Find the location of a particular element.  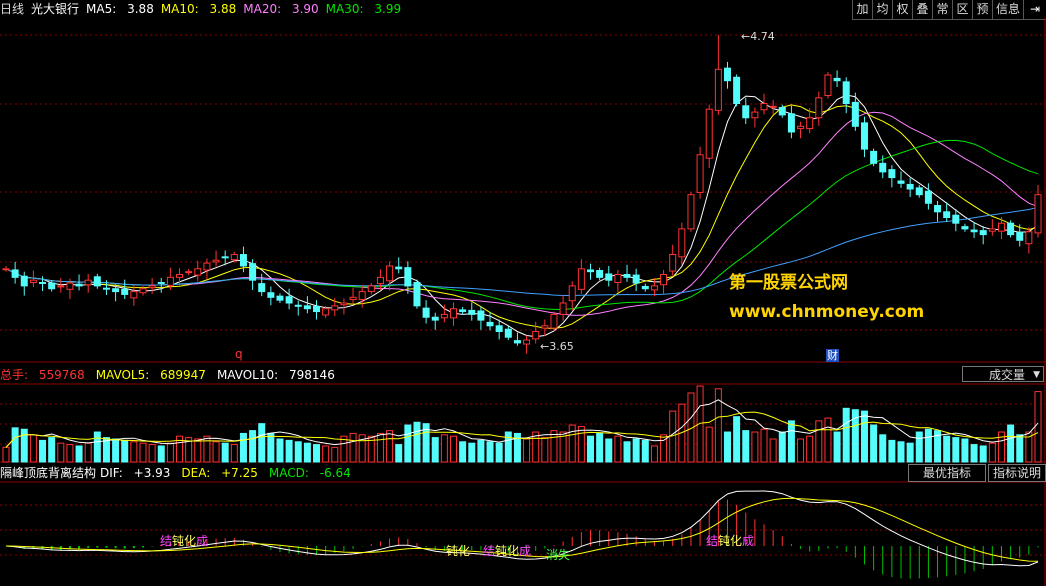

macd-annotation-3: 结钝化成 is located at coordinates (507, 551).